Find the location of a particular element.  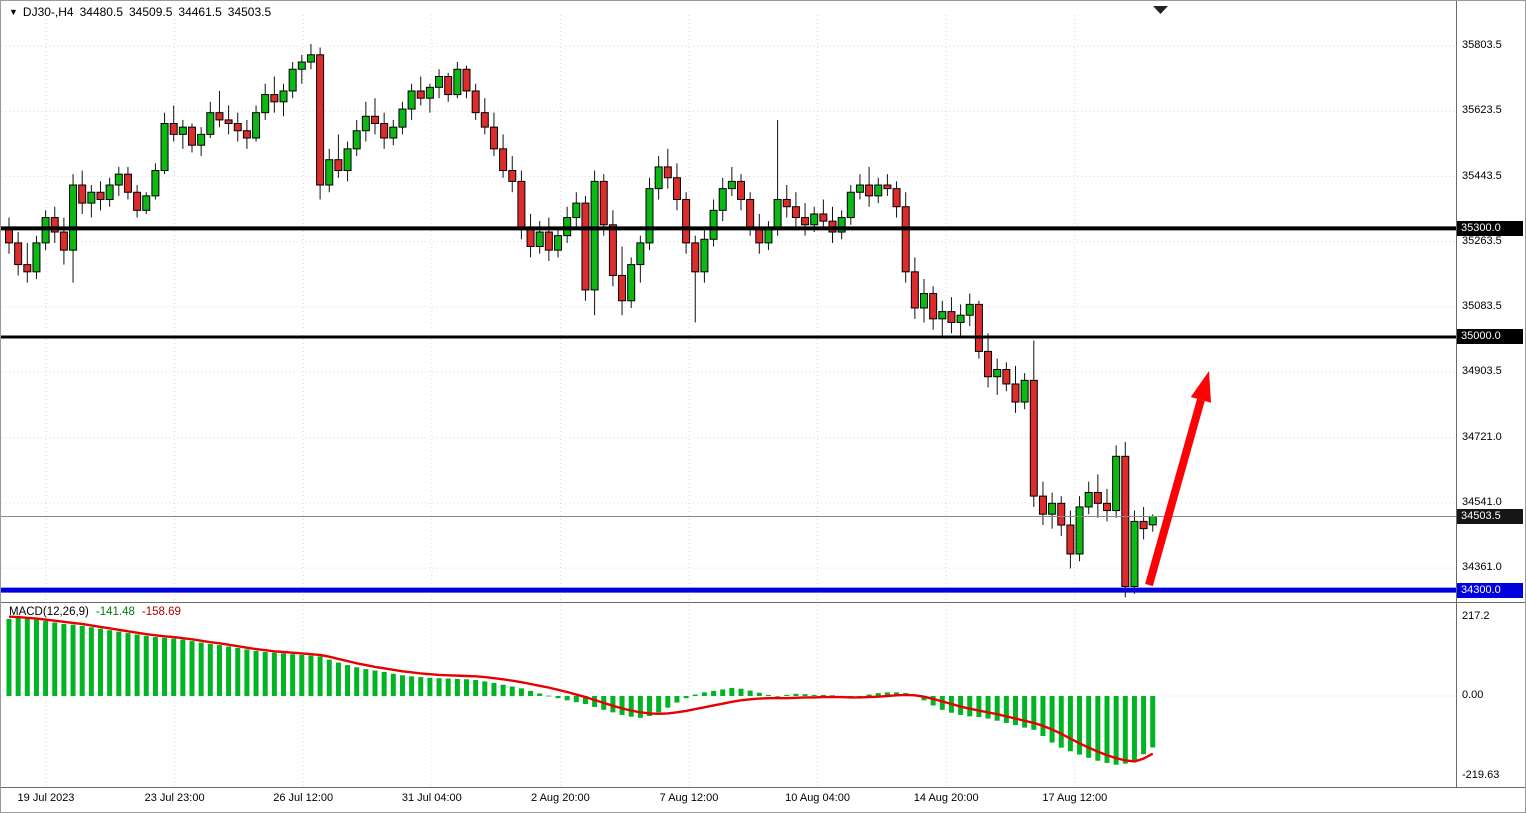

trend-arrow-head is located at coordinates (1201, 387).